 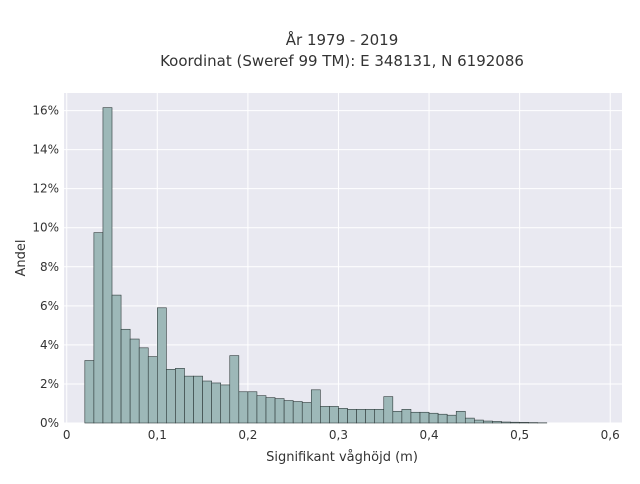 I want to click on y-tick-label: 4%, so click(x=49, y=345).